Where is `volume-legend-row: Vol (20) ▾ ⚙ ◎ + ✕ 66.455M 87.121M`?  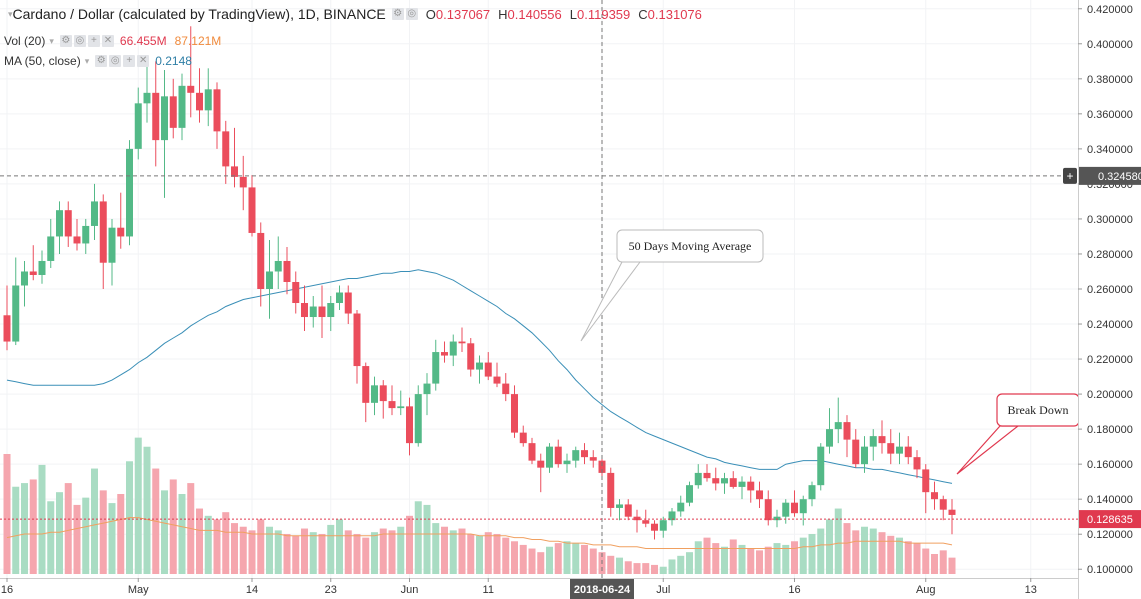
volume-legend-row: Vol (20) ▾ ⚙ ◎ + ✕ 66.455M 87.121M is located at coordinates (112, 41).